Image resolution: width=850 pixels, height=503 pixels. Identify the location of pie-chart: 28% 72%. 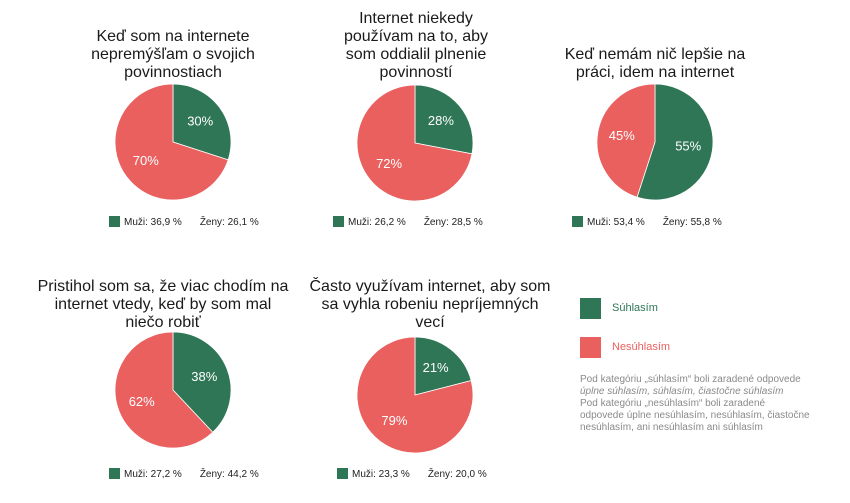
(415, 143).